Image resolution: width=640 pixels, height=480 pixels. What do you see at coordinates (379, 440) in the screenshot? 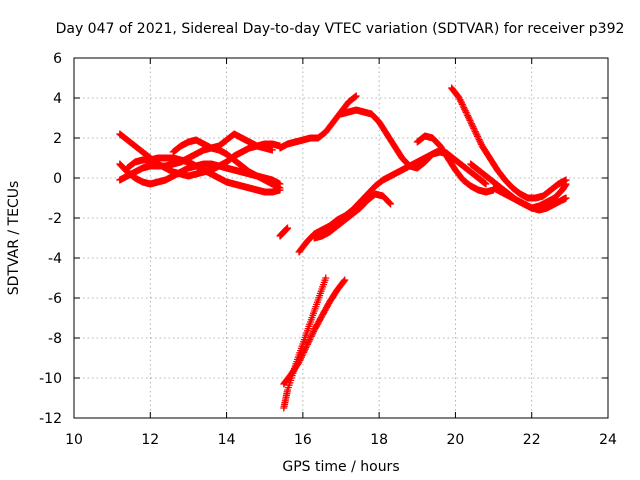
I see `x-tick-label: 18` at bounding box center [379, 440].